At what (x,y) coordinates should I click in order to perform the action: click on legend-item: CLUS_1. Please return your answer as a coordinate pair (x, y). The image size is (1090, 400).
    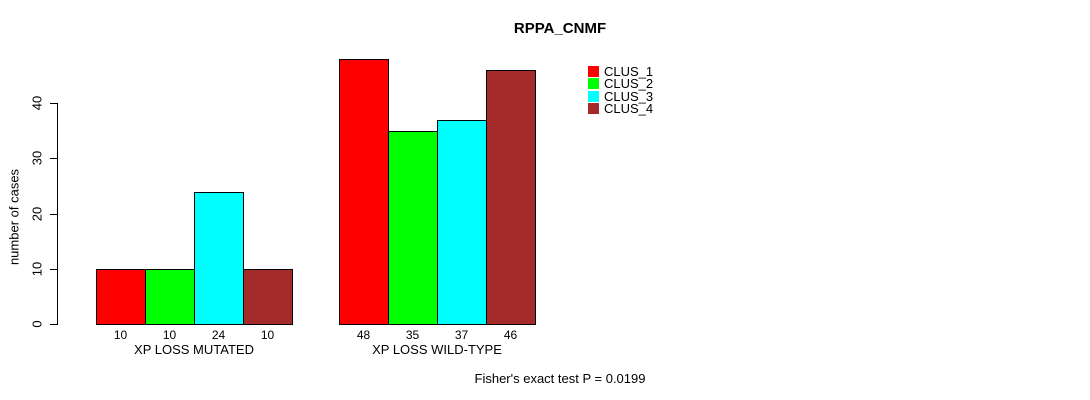
    Looking at the image, I should click on (621, 71).